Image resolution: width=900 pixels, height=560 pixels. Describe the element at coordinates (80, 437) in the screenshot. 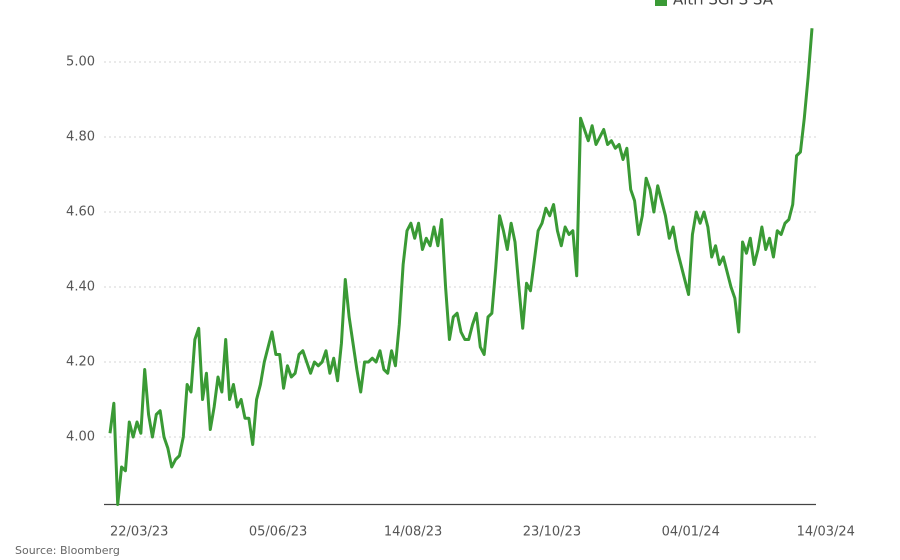

I see `y-tick-label: 4.00` at that location.